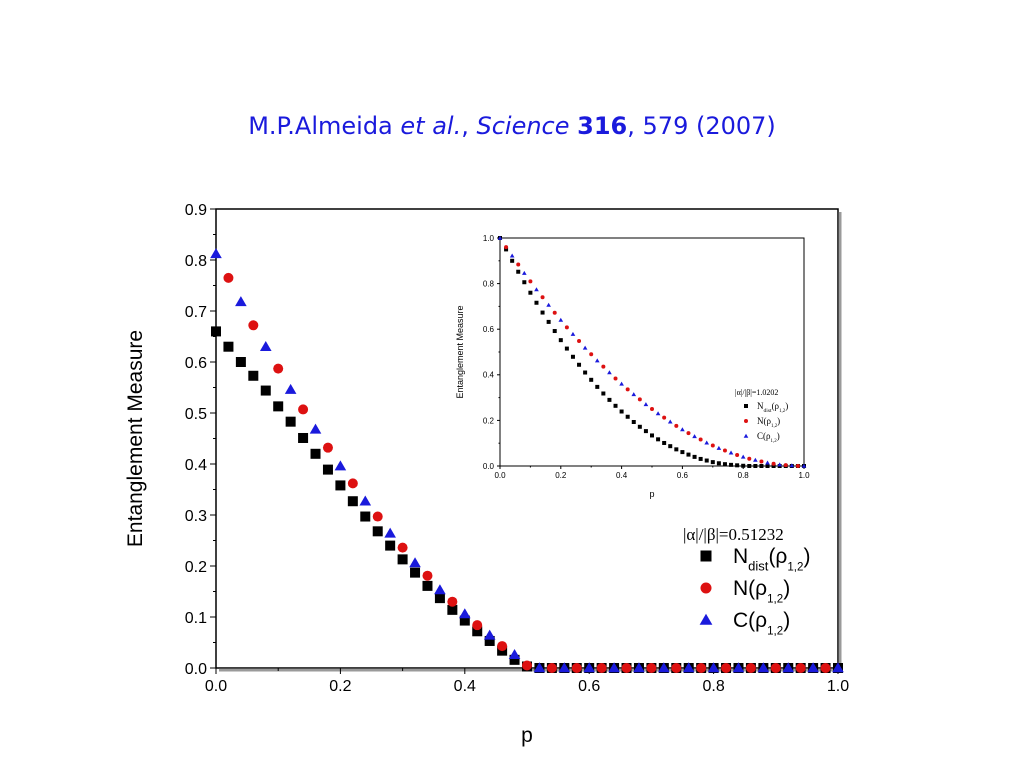  Describe the element at coordinates (561, 475) in the screenshot. I see `inset-x-tick-label: 0.2` at that location.